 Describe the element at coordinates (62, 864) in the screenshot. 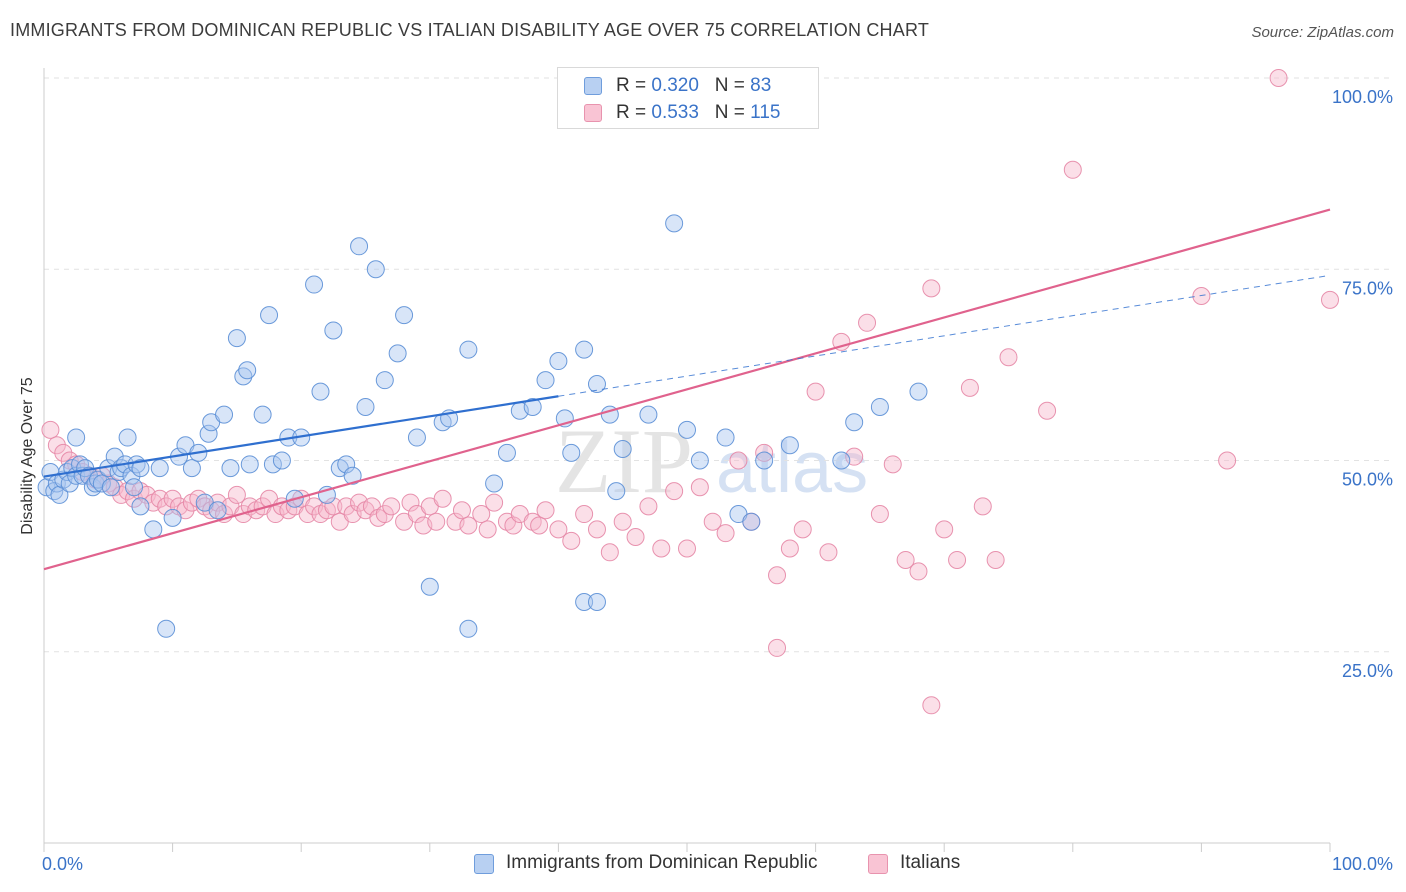

I see `x-tick-label: 0.0%` at that location.